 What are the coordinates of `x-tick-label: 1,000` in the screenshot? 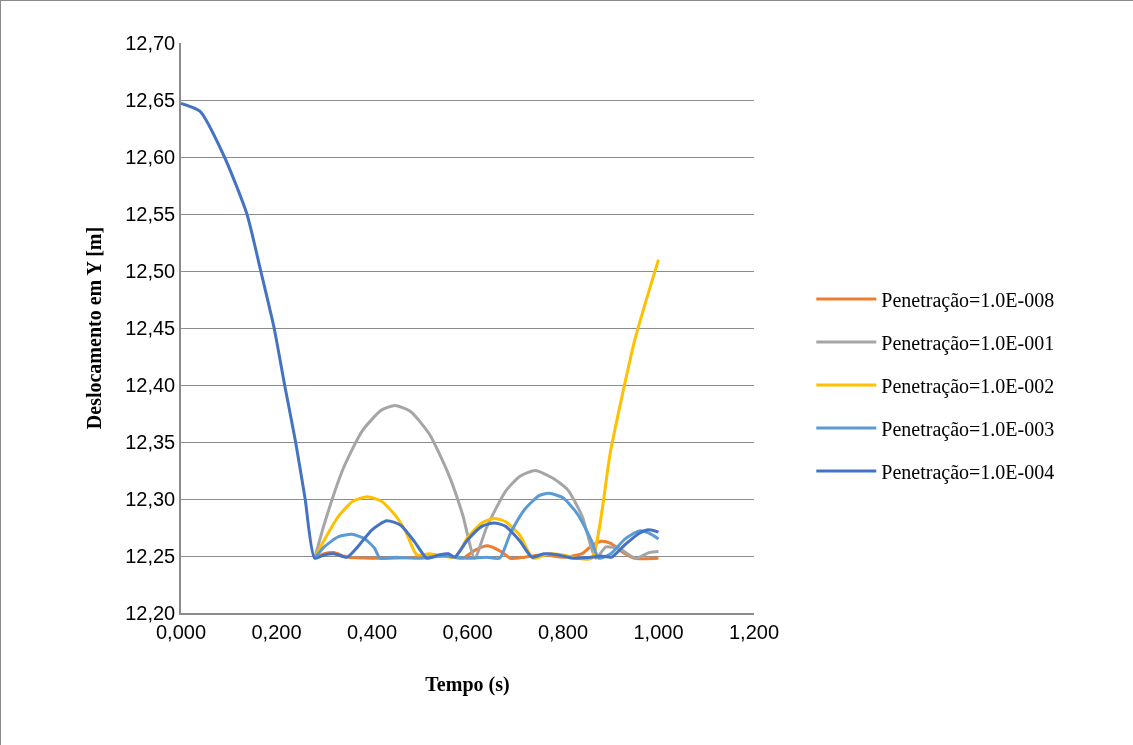 It's located at (658, 631).